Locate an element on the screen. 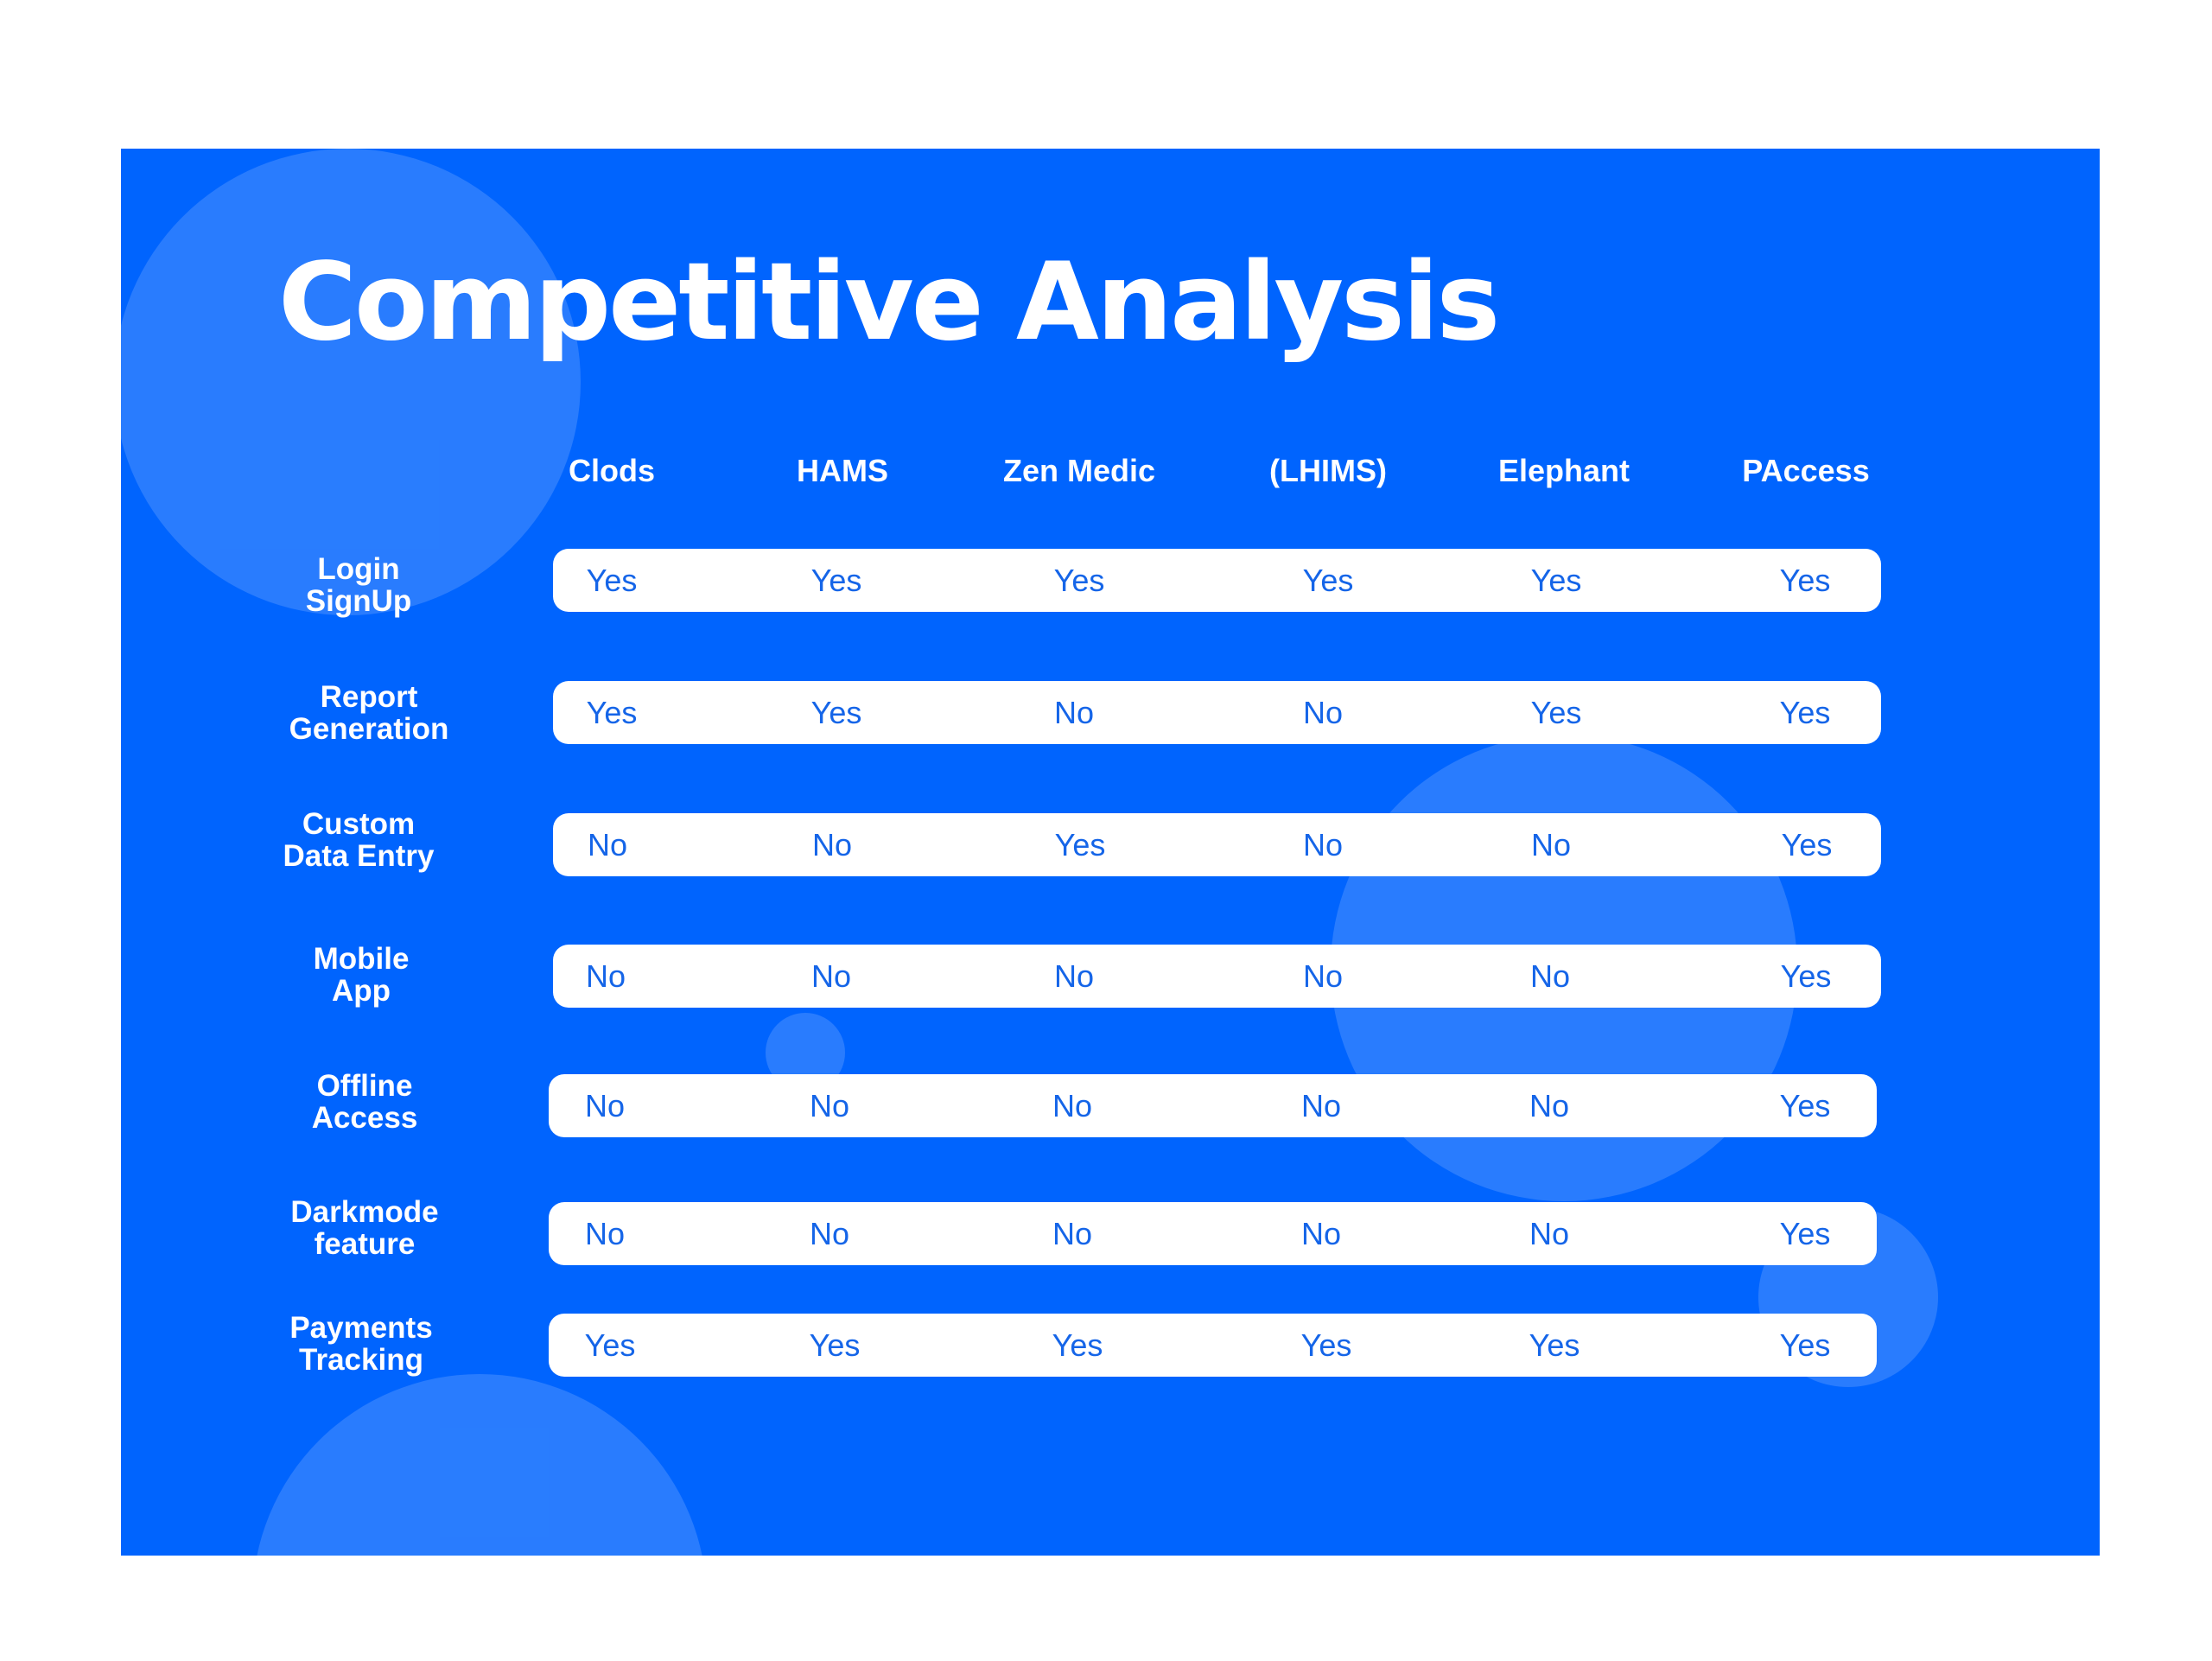 Image resolution: width=2212 pixels, height=1661 pixels. decor-circle-top-left is located at coordinates (351, 382).